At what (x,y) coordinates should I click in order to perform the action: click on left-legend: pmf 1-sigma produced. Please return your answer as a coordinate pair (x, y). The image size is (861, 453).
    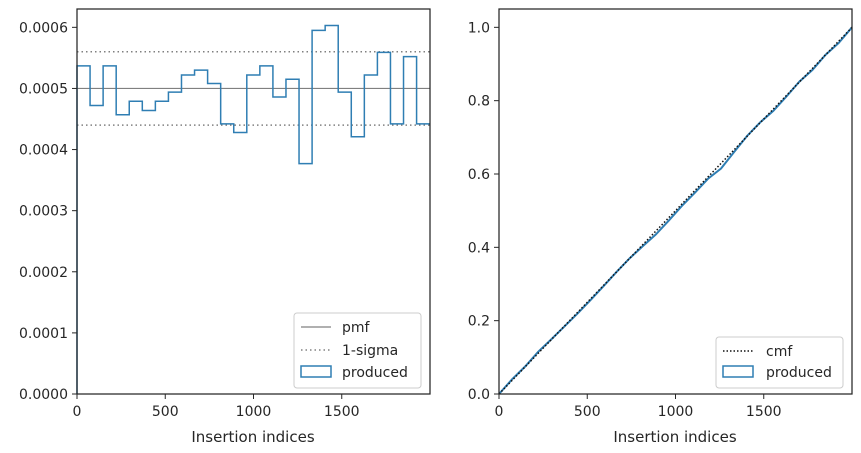
    Looking at the image, I should click on (357, 350).